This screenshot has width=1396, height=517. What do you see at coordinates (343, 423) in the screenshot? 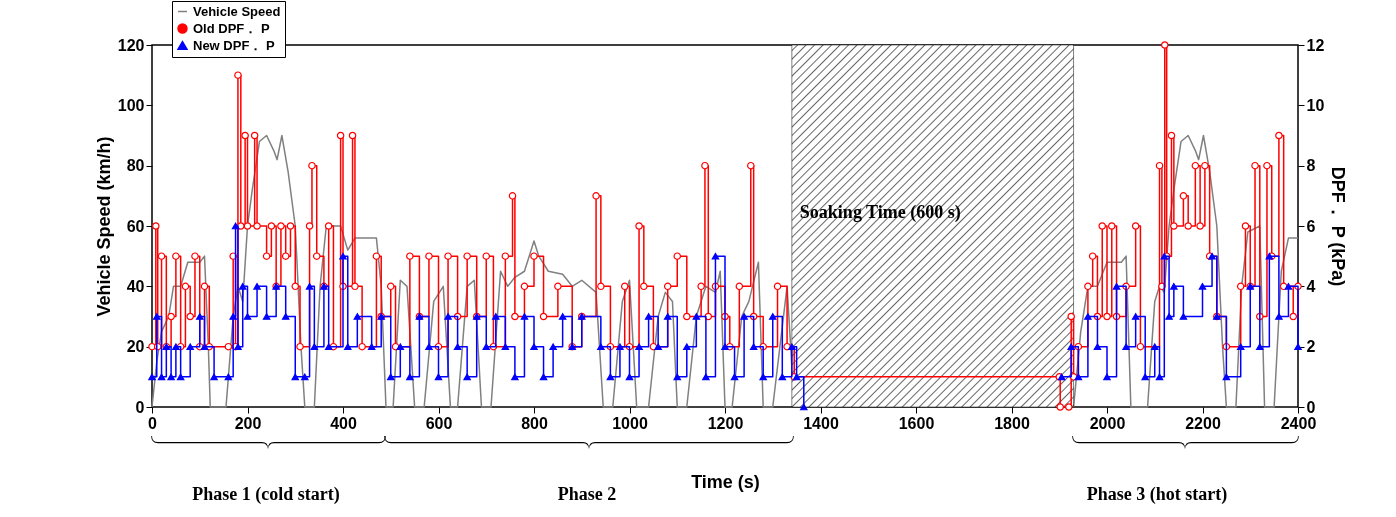
I see `x-tick-label: 400` at bounding box center [343, 423].